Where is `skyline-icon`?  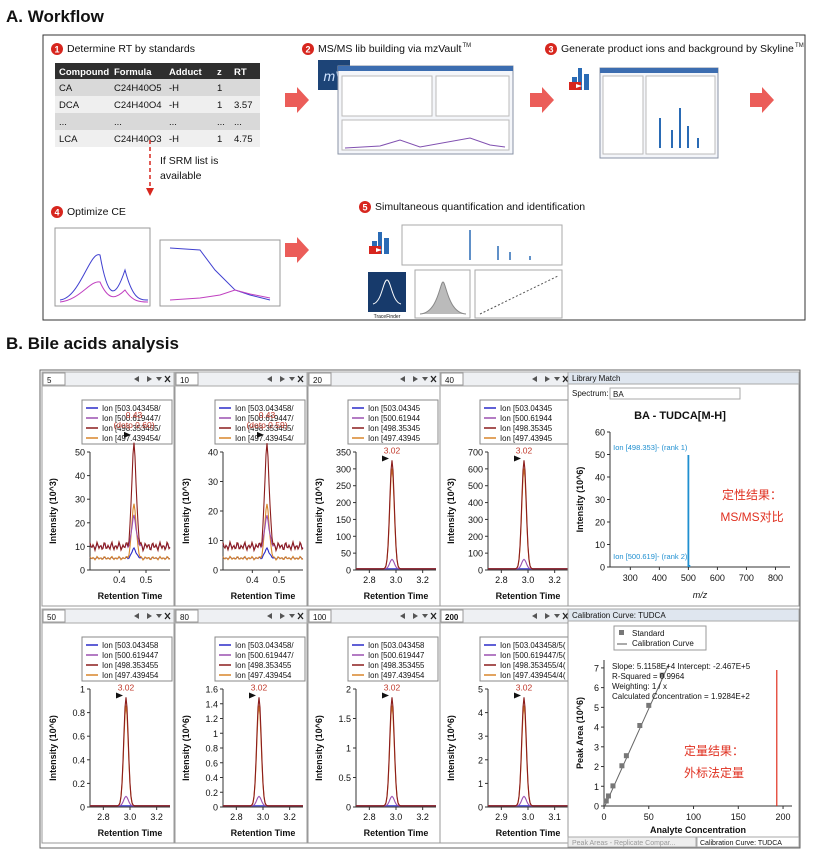 skyline-icon is located at coordinates (579, 86).